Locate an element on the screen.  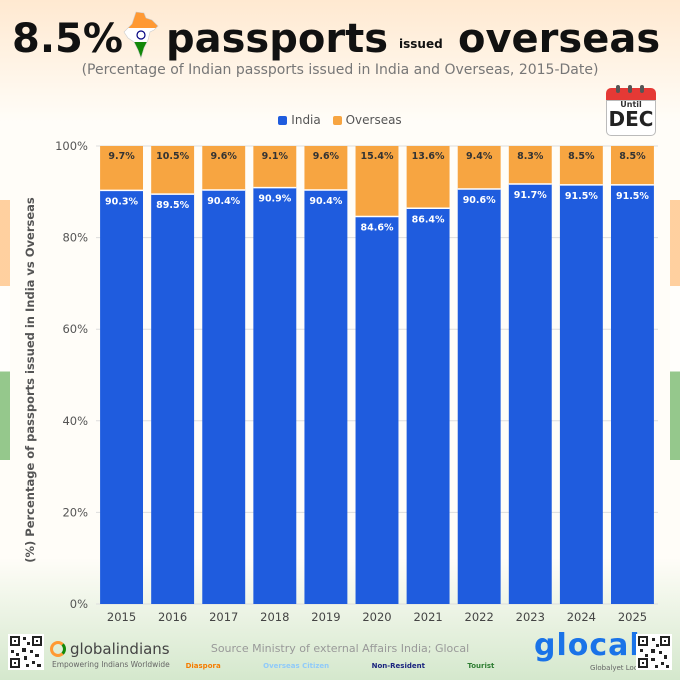
footer-category-non-resident: Non-Resident is located at coordinates (398, 666).